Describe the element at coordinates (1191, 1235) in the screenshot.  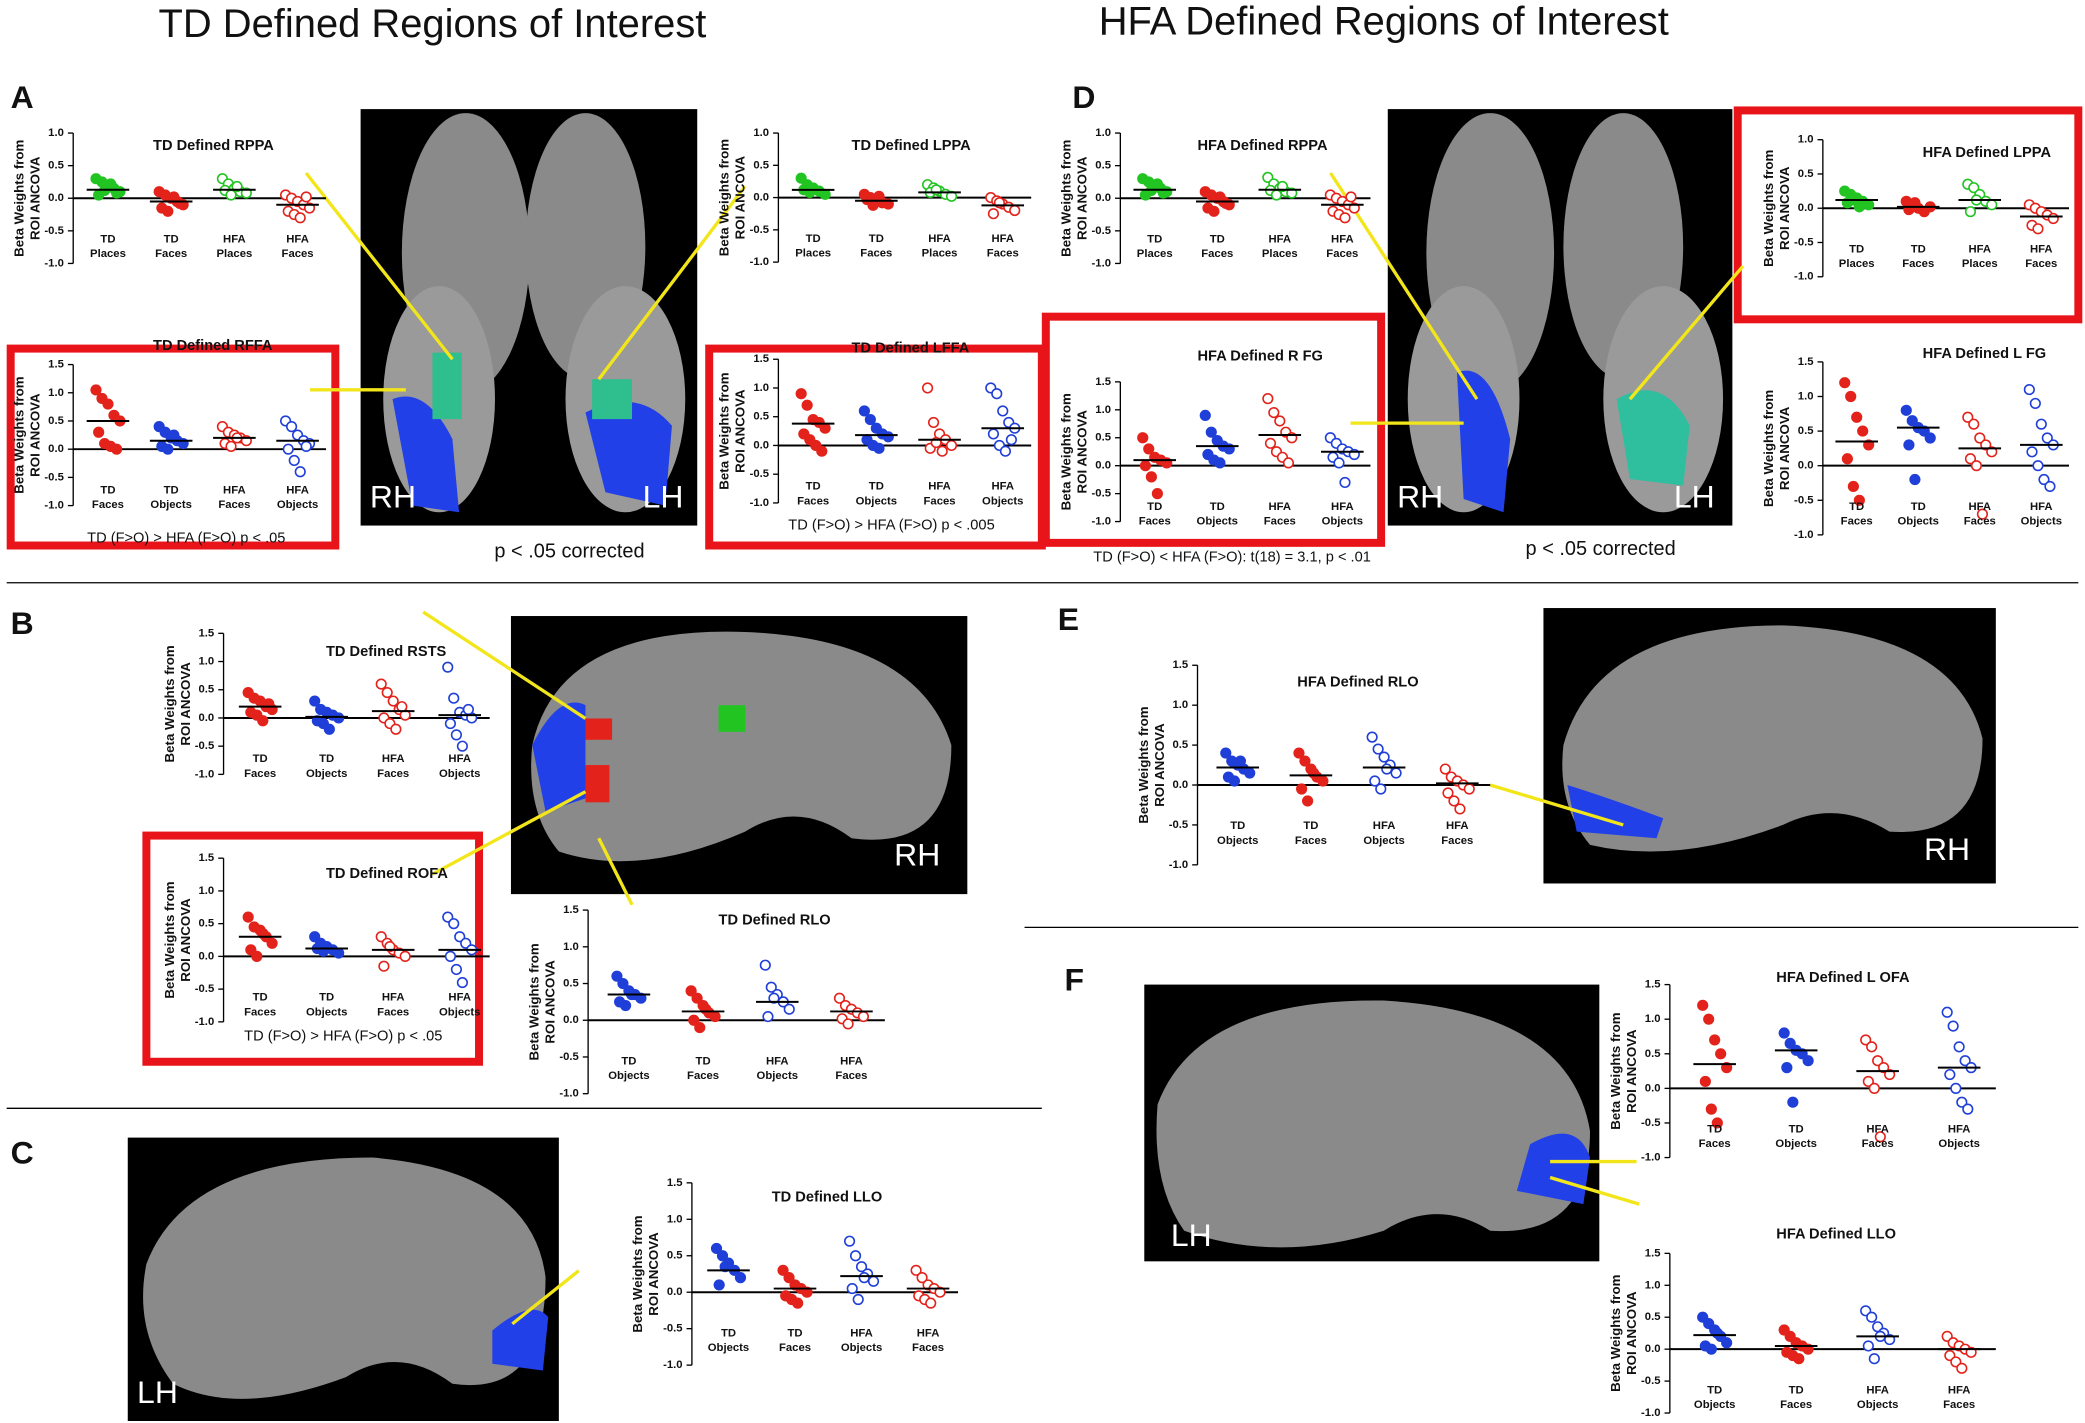
I see `brain-label: LH` at that location.